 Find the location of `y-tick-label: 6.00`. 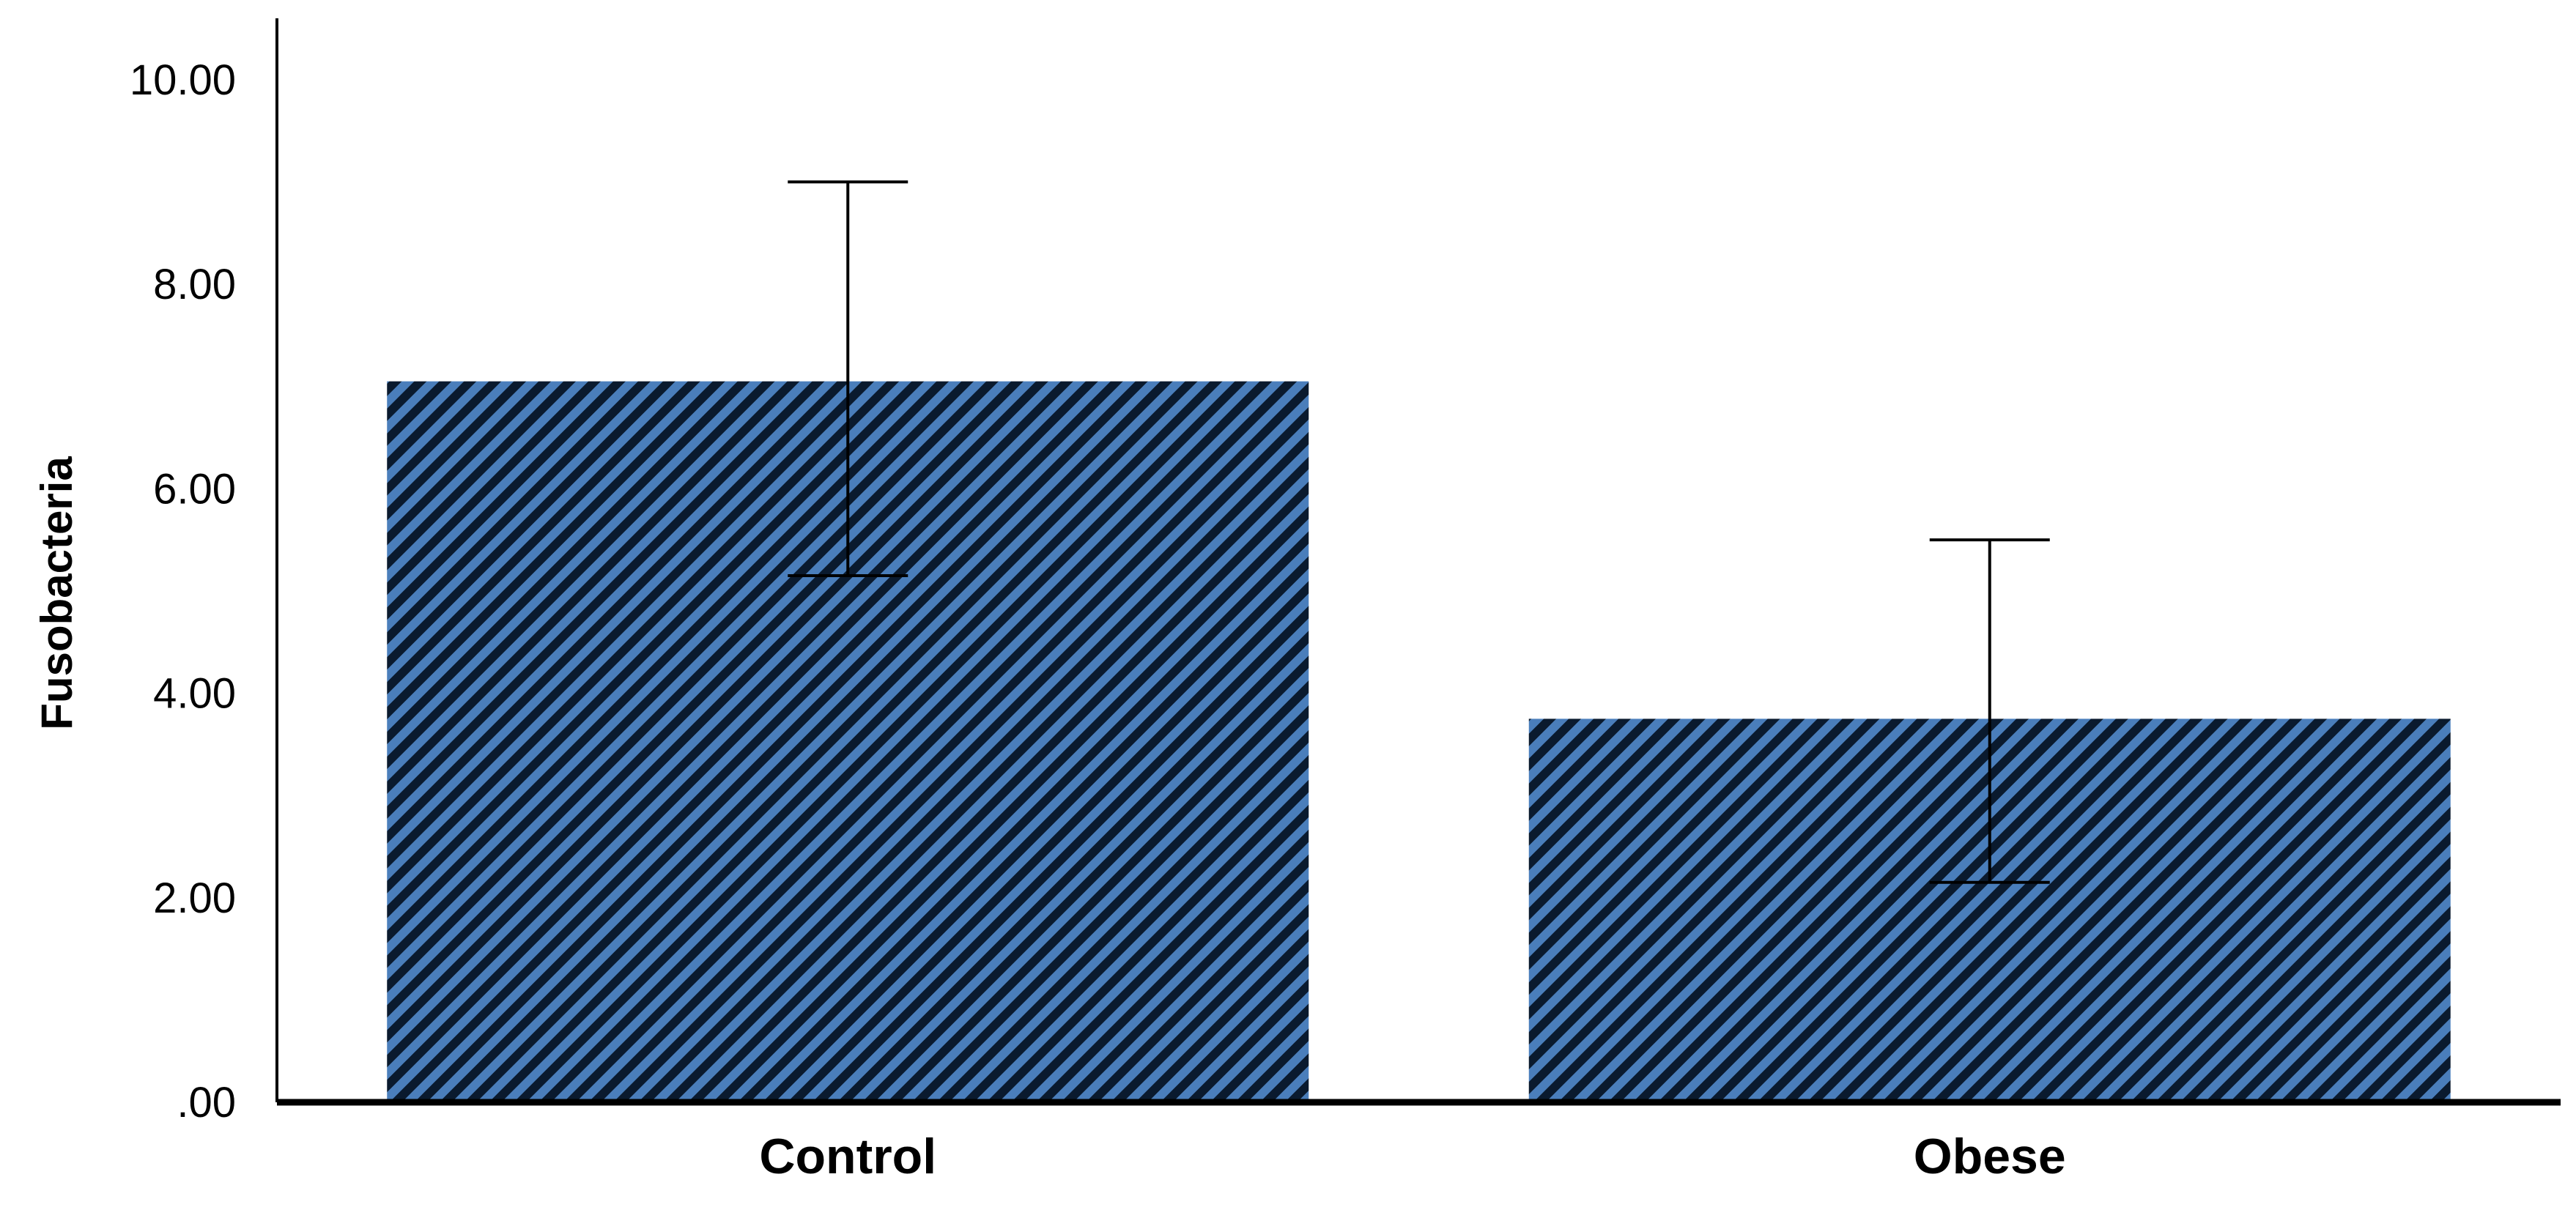

y-tick-label: 6.00 is located at coordinates (194, 489).